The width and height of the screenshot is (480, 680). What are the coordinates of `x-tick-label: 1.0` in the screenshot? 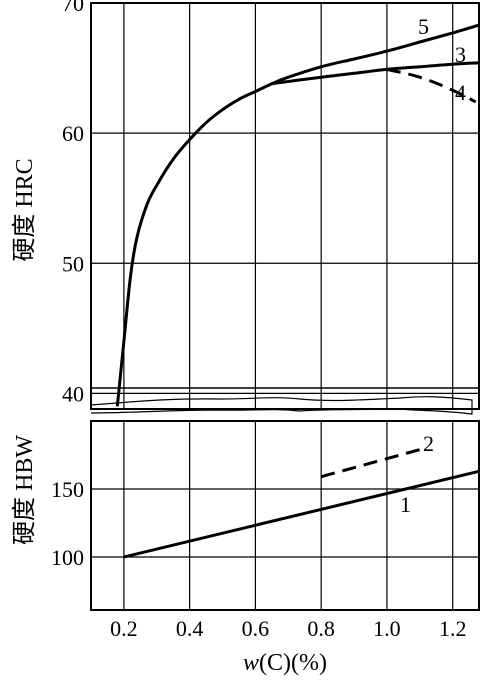 It's located at (387, 628).